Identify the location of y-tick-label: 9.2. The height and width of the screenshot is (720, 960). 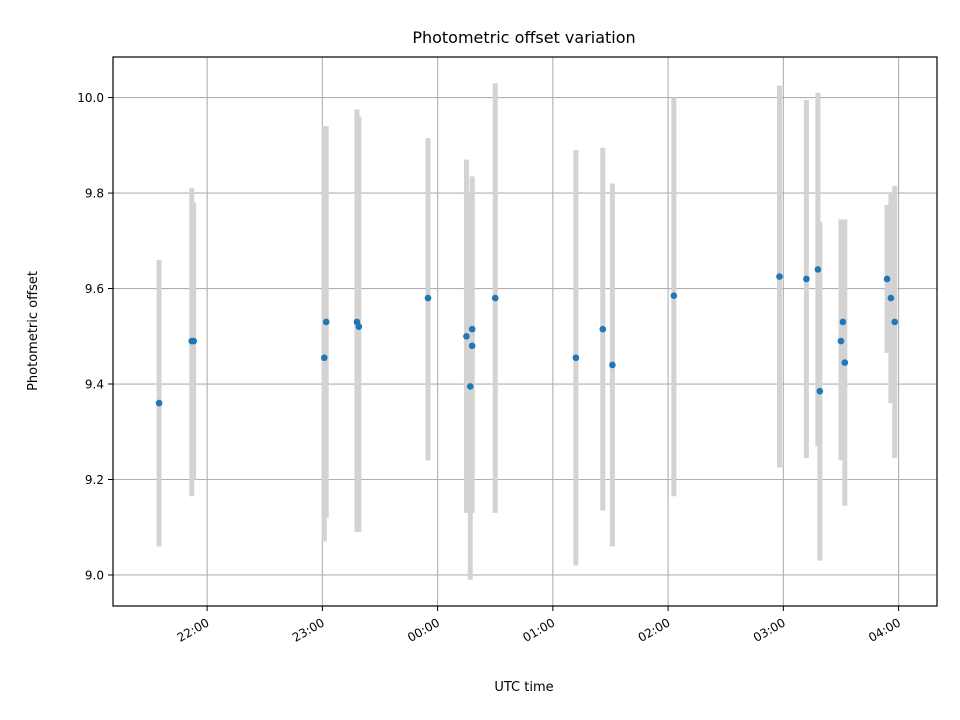
(94, 480).